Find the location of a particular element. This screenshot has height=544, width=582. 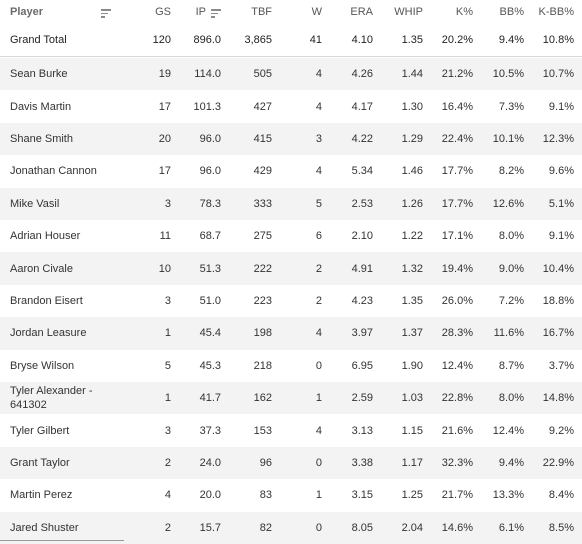

cell-w: 6 is located at coordinates (318, 236).